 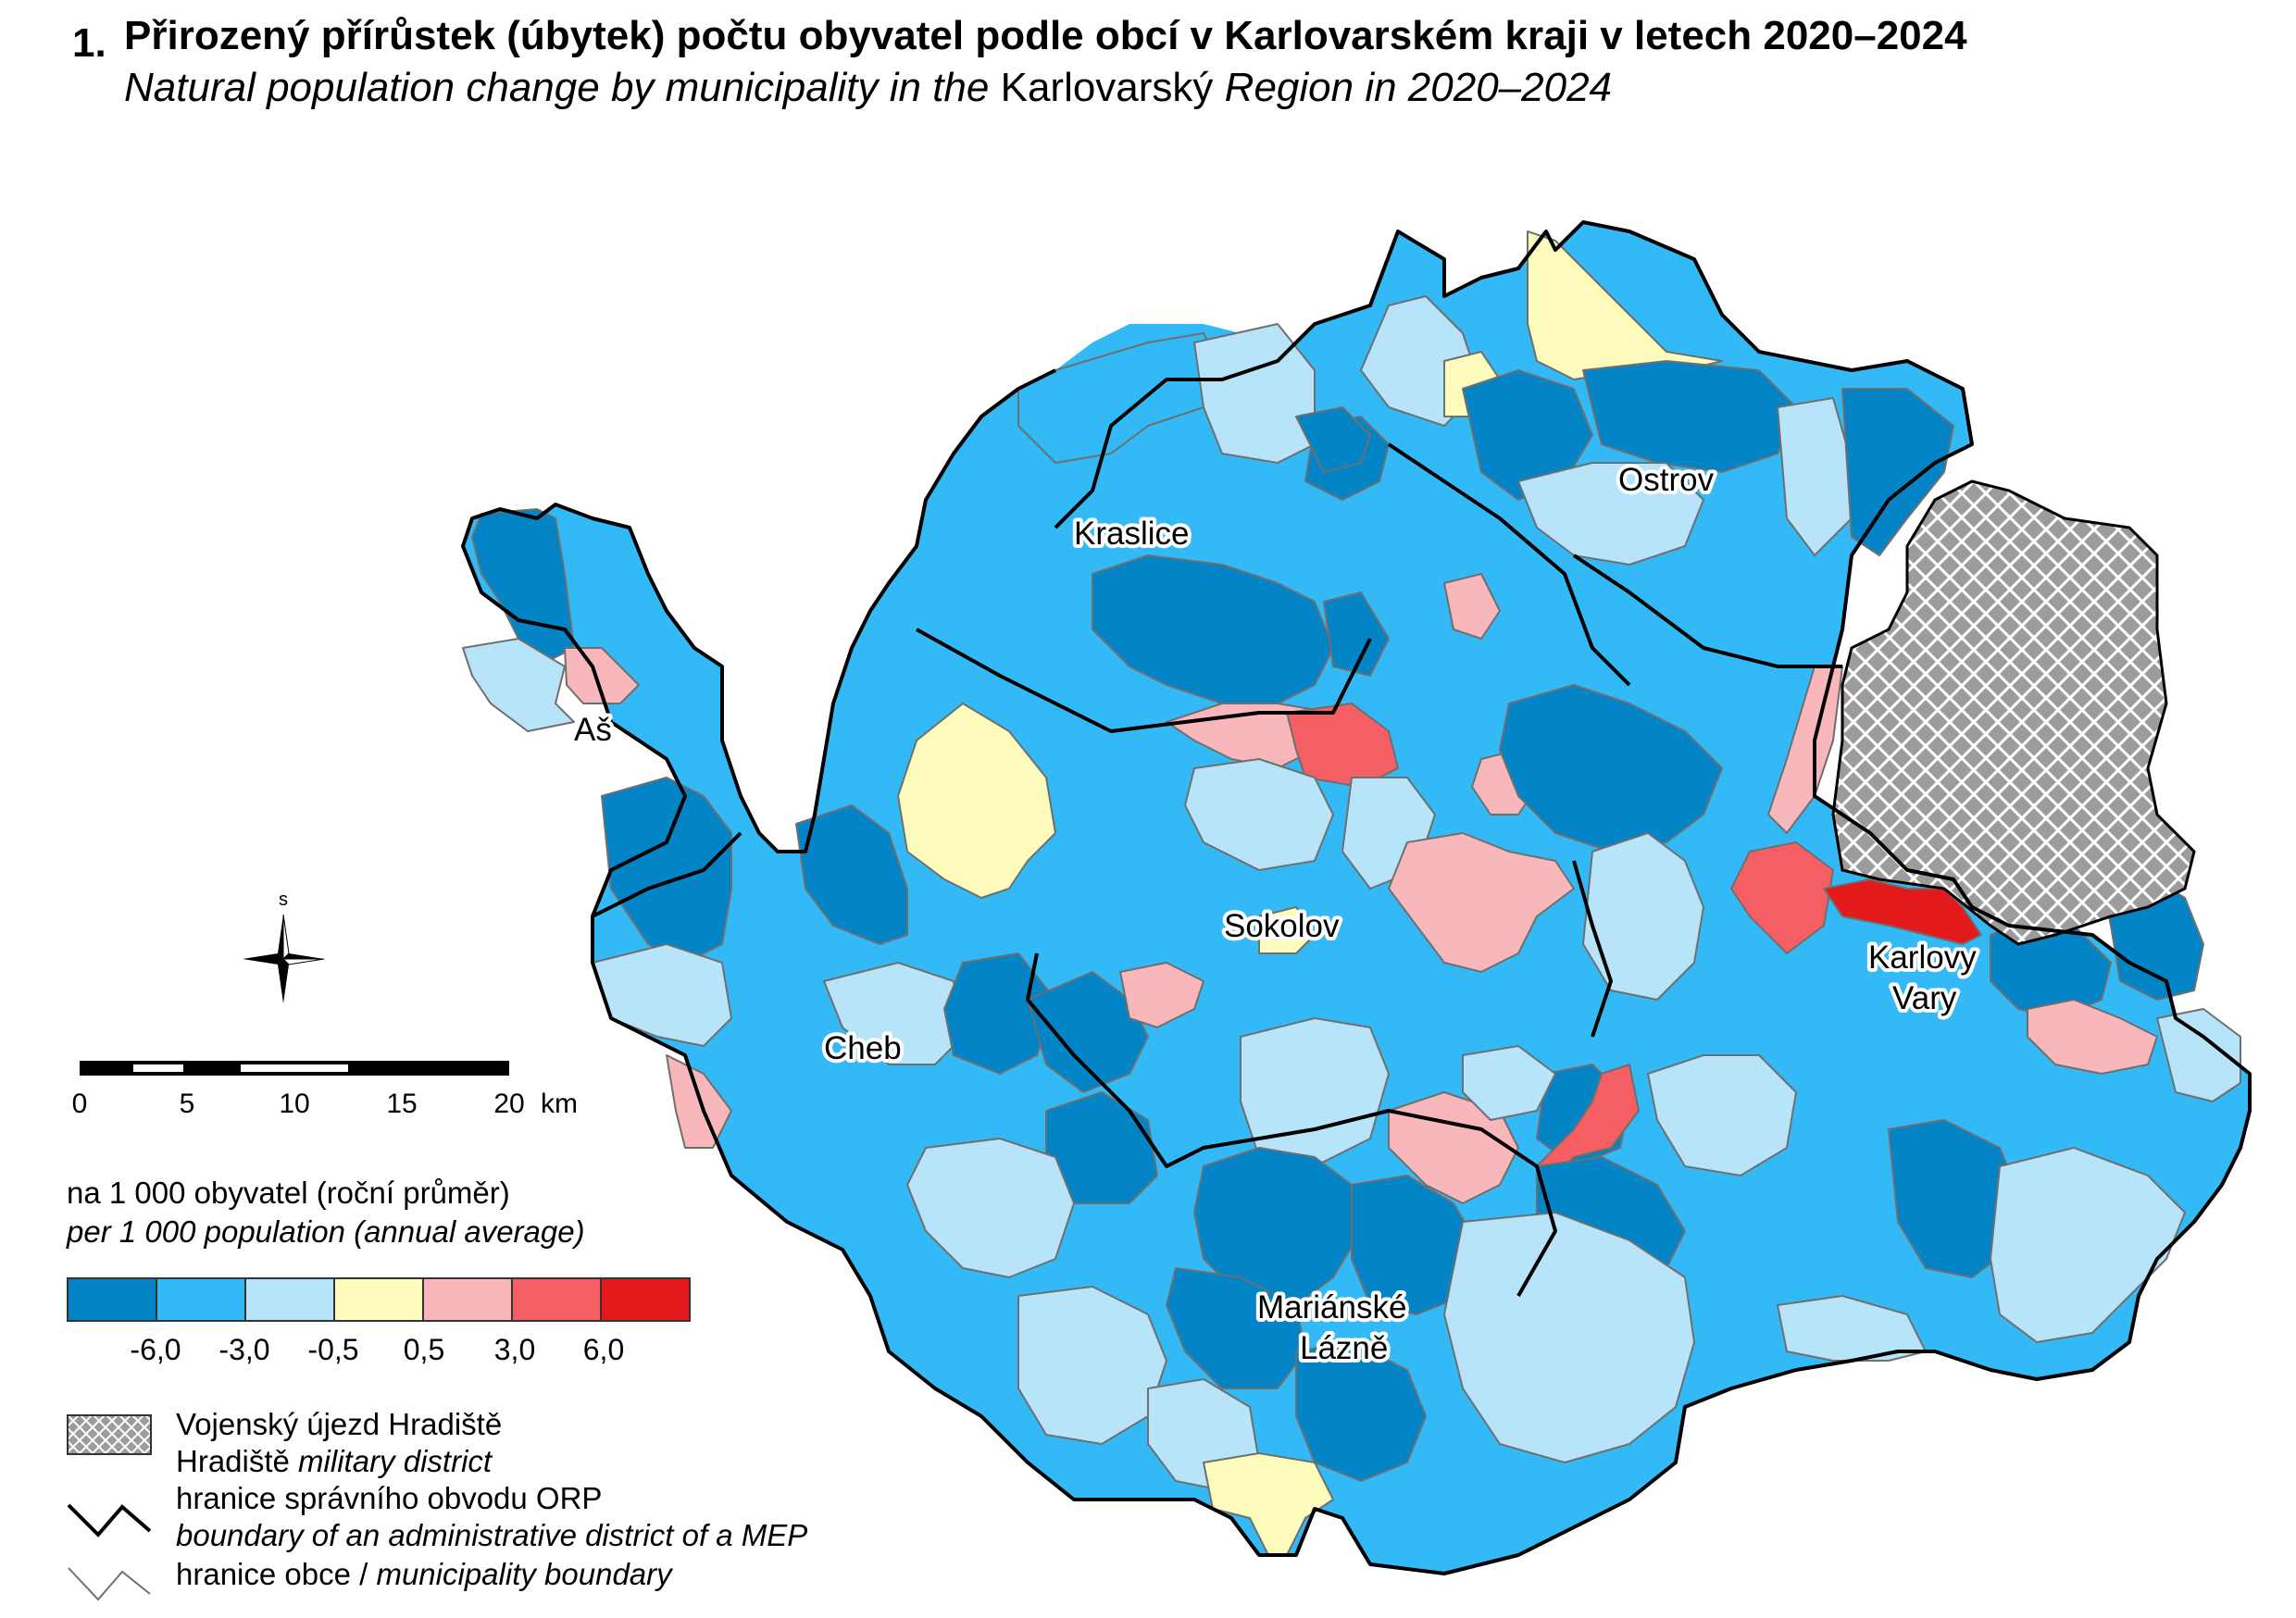 What do you see at coordinates (1472, 606) in the screenshot?
I see `municipality-n-pink-small` at bounding box center [1472, 606].